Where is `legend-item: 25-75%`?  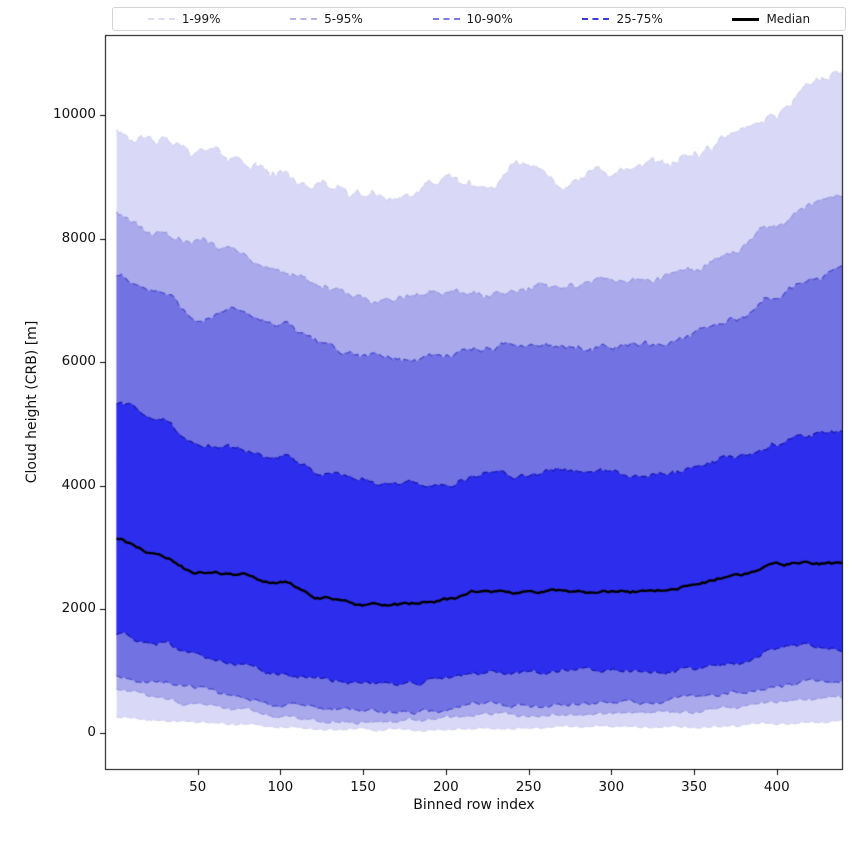
legend-item: 25-75% is located at coordinates (622, 19).